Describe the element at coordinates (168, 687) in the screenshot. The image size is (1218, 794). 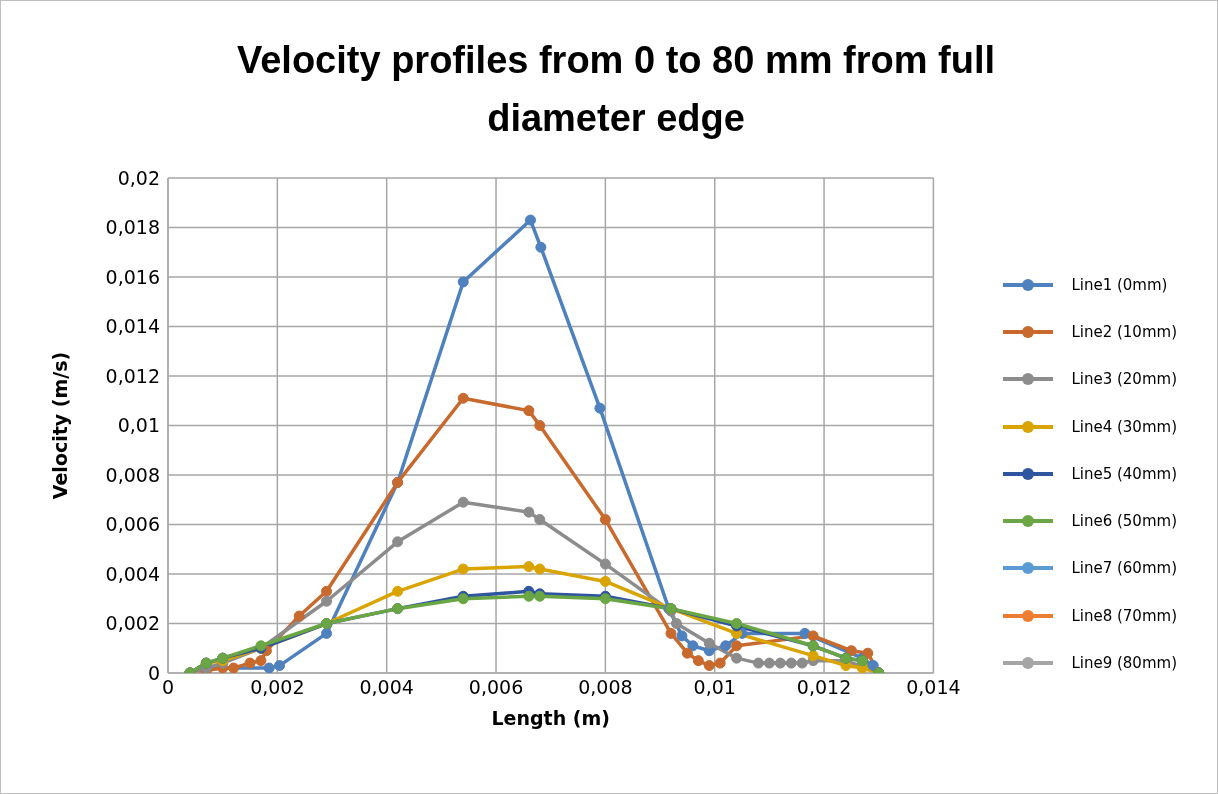
I see `x-tick-label: 0` at that location.